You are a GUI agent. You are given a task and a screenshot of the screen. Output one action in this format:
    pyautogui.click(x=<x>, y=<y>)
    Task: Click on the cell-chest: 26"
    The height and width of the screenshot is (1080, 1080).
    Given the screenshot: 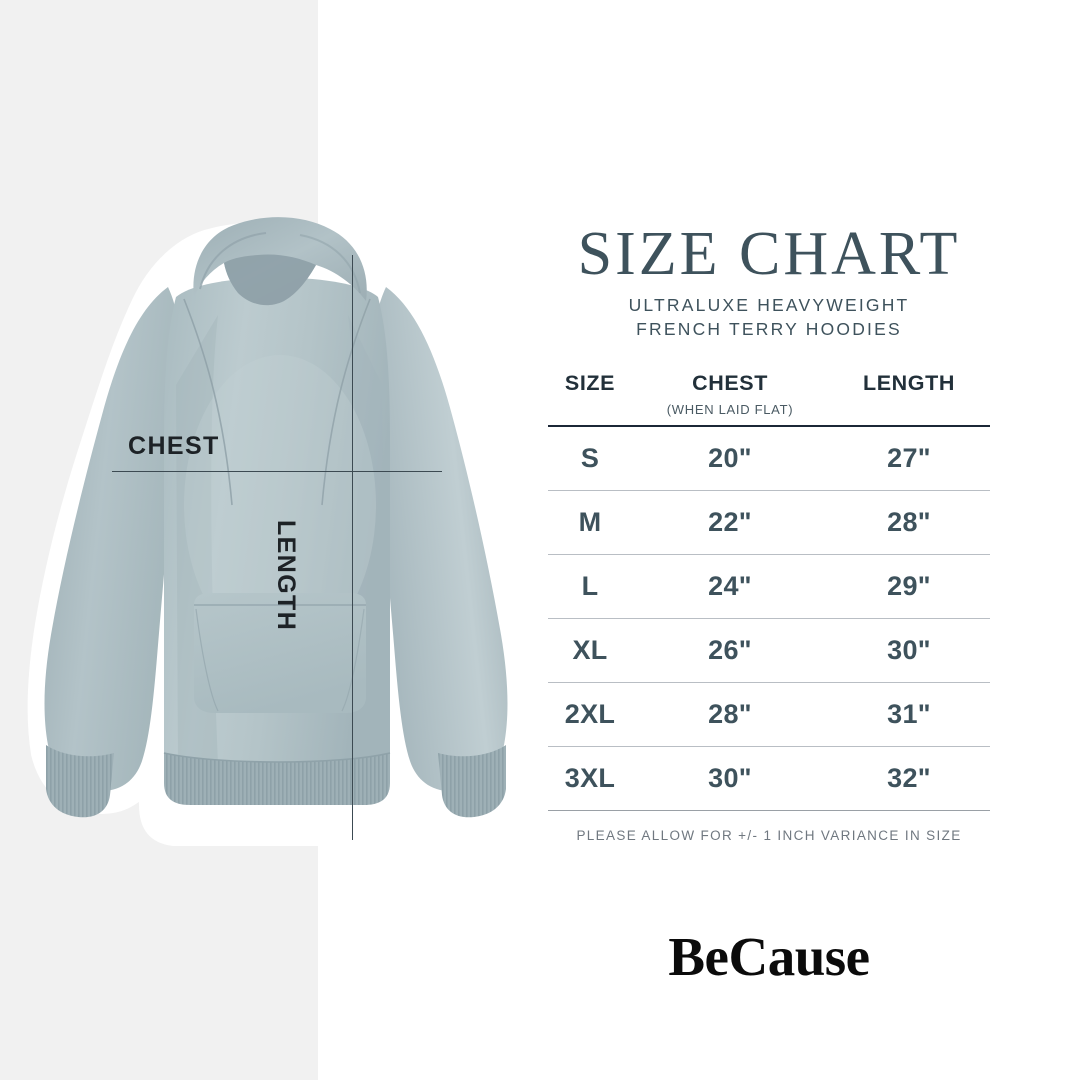 What is the action you would take?
    pyautogui.click(x=730, y=650)
    